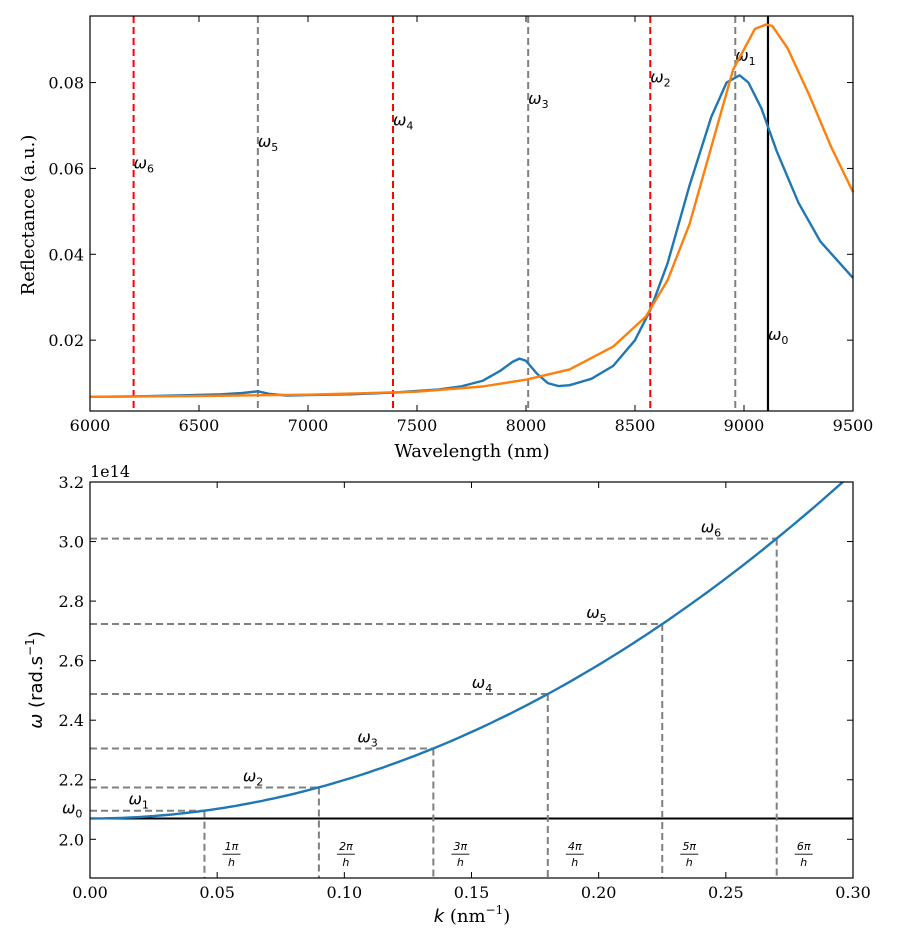 This screenshot has width=897, height=938. I want to click on omega-2-label-subscript: 2, so click(667, 83).